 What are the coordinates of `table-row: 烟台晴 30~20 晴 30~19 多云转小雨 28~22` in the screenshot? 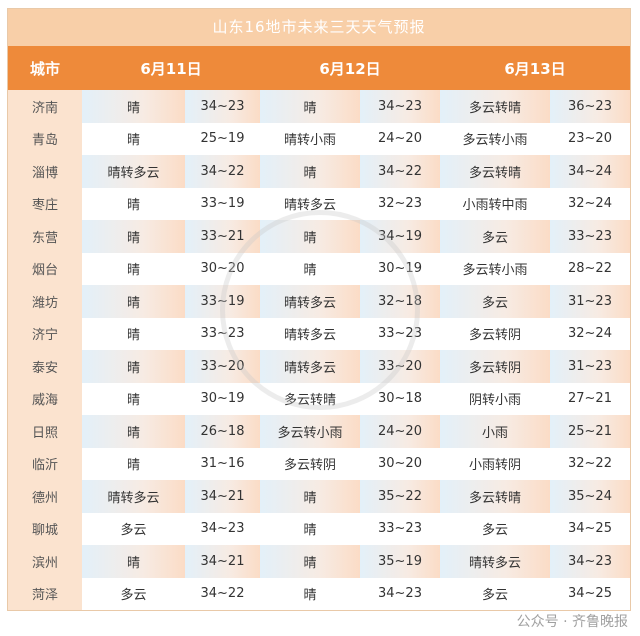 It's located at (319, 268).